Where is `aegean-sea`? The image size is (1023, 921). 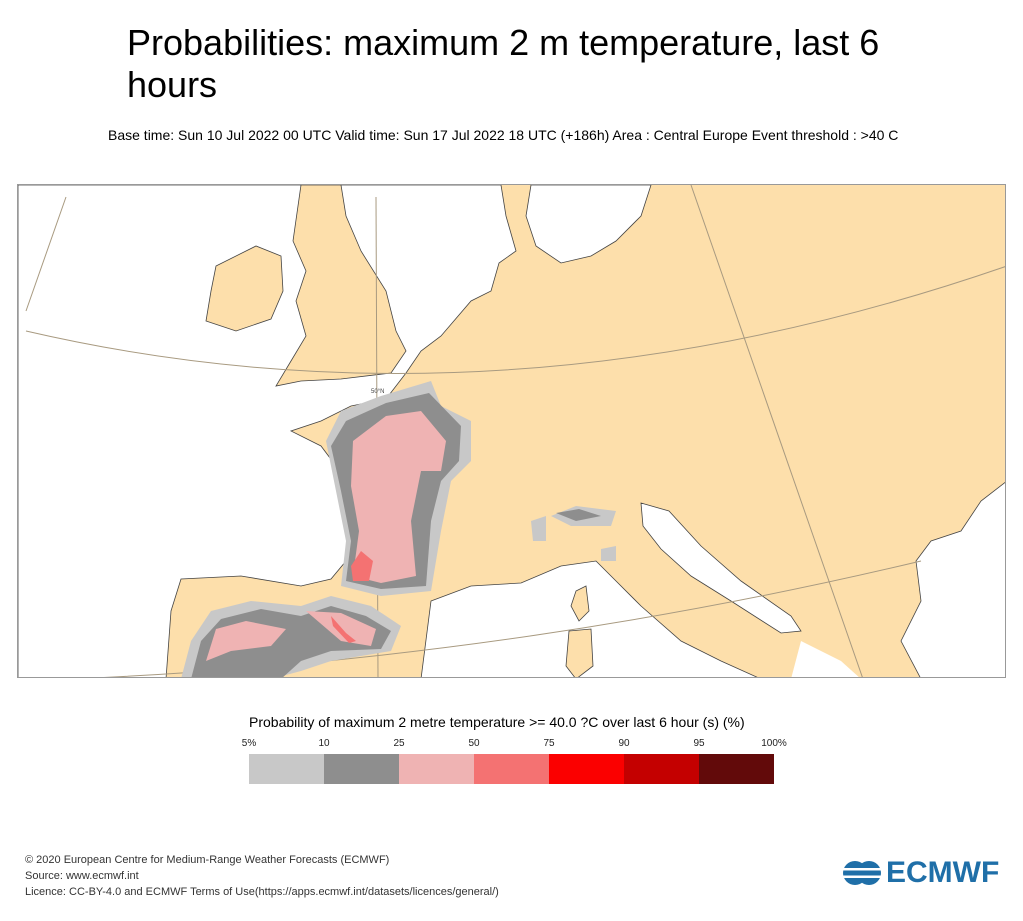 aegean-sea is located at coordinates (952, 579).